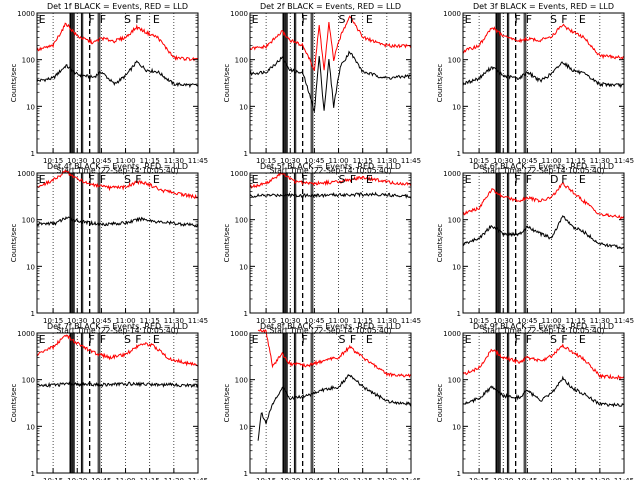 The height and width of the screenshot is (480, 640). Describe the element at coordinates (330, 6) in the screenshot. I see `panel-title: Det 2f BLACK = Events, RED = LLD` at that location.